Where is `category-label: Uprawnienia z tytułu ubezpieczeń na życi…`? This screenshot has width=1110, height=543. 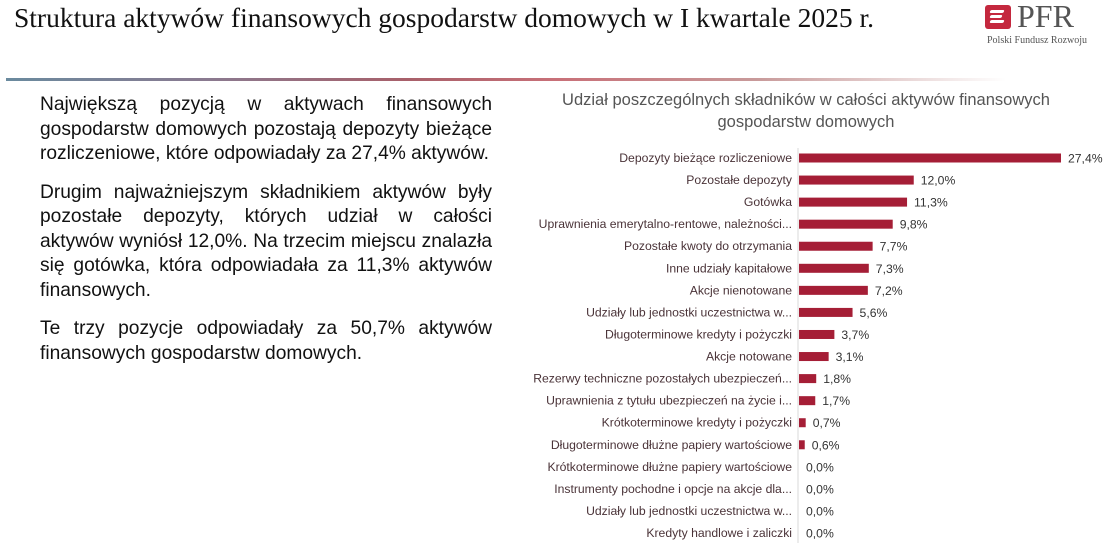
category-label: Uprawnienia z tytułu ubezpieczeń na życi… is located at coordinates (669, 401).